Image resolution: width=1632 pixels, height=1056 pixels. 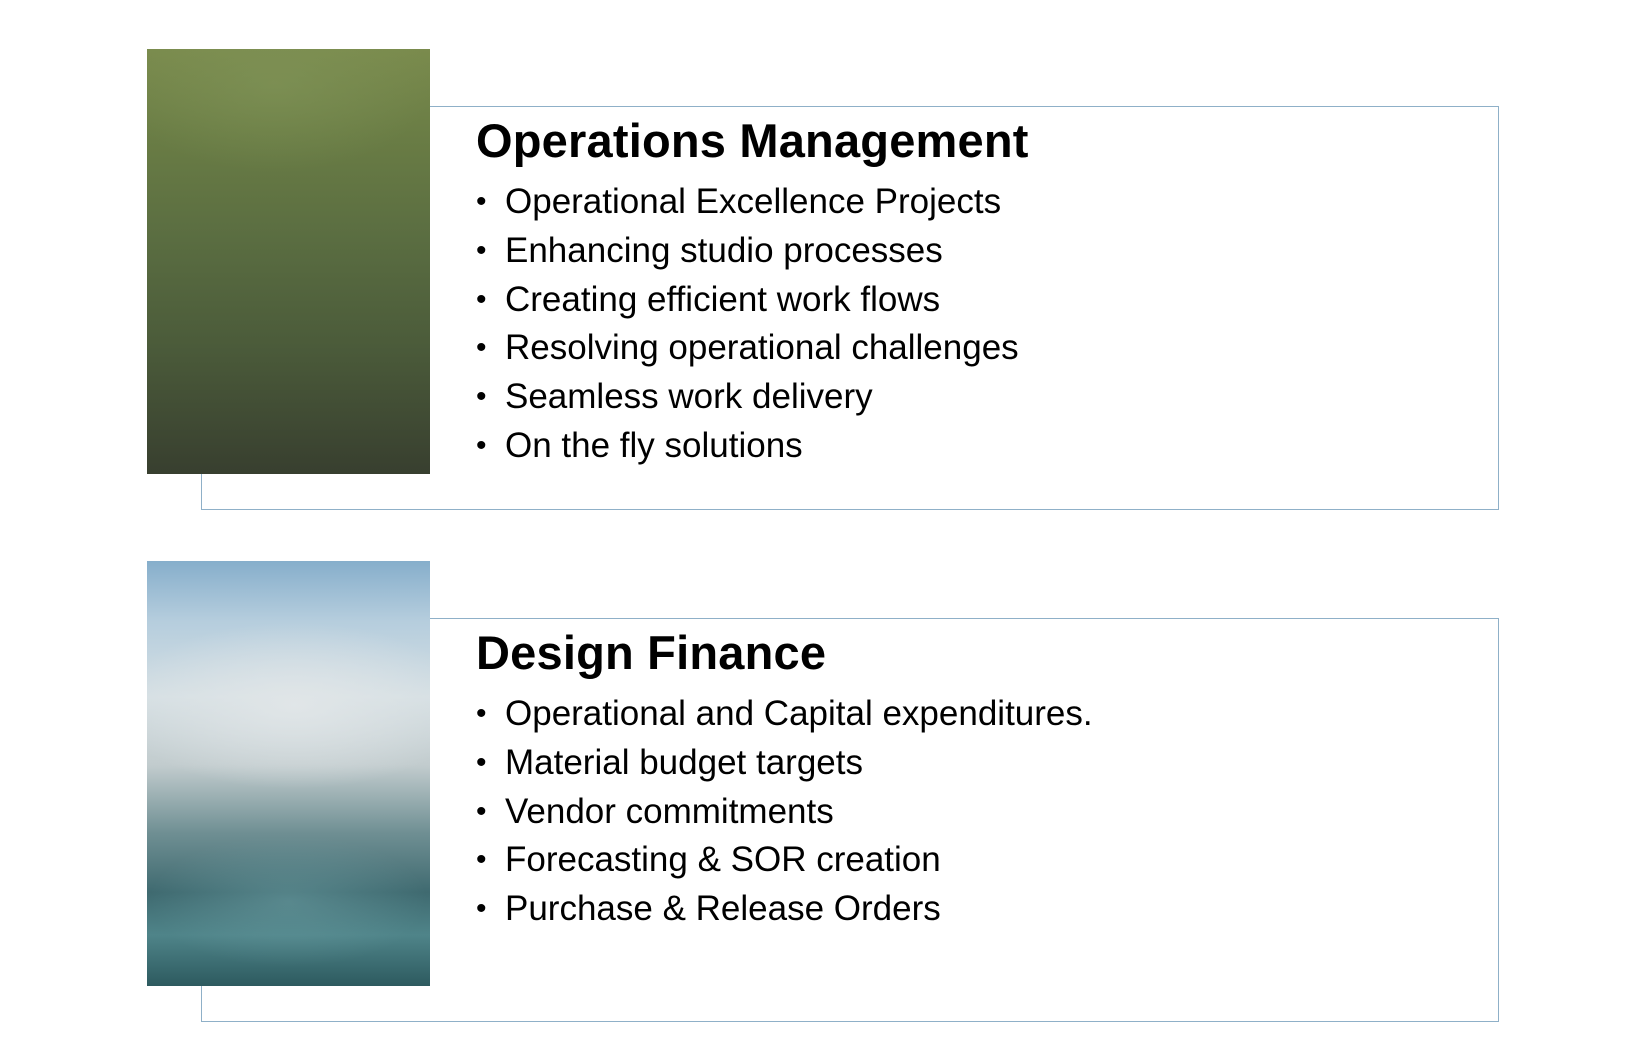 What do you see at coordinates (976, 397) in the screenshot?
I see `bullet-item: Seamless work delivery` at bounding box center [976, 397].